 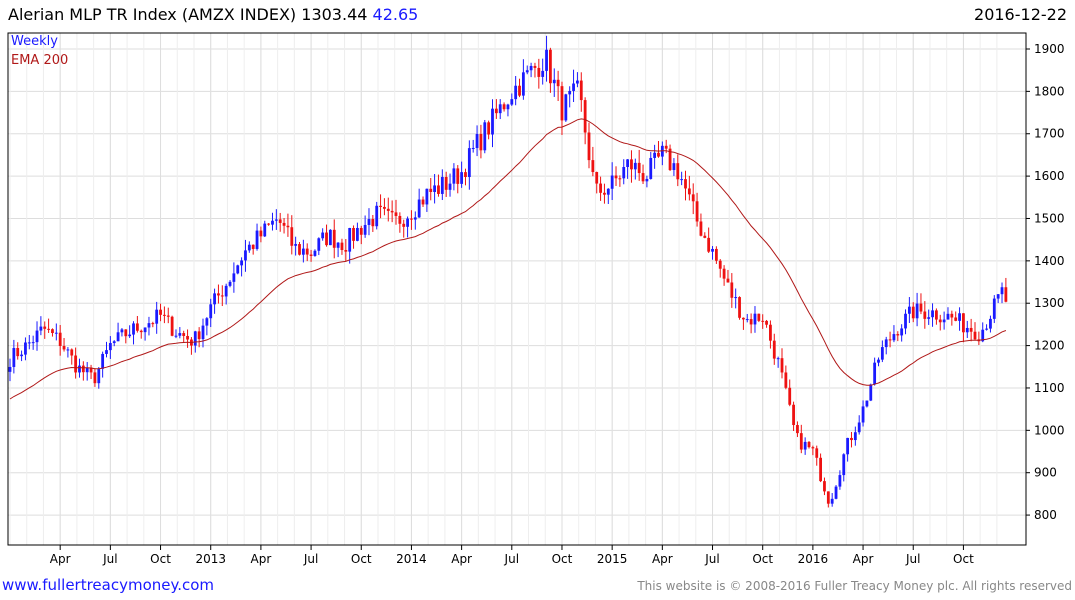 I want to click on x-tick-label: Oct, so click(x=160, y=559).